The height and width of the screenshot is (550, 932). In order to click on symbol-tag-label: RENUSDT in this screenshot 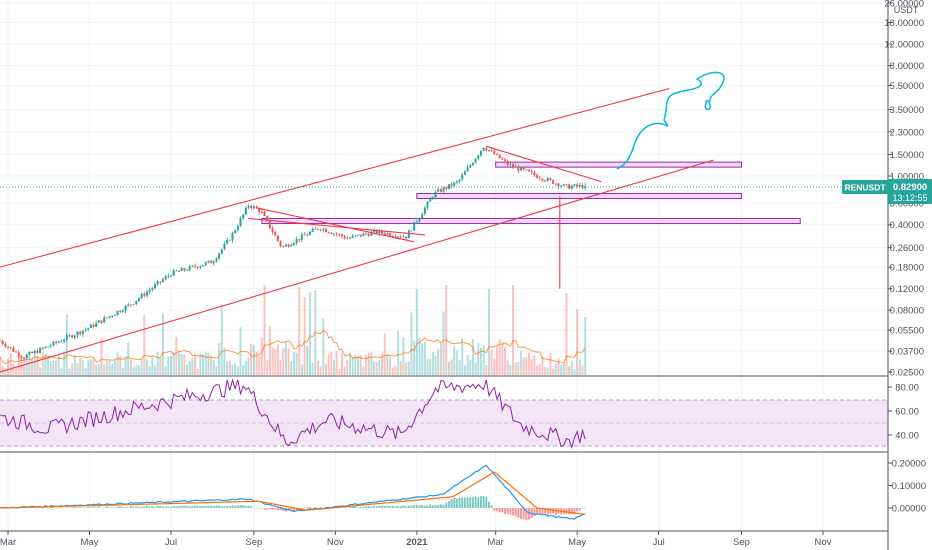, I will do `click(865, 188)`.